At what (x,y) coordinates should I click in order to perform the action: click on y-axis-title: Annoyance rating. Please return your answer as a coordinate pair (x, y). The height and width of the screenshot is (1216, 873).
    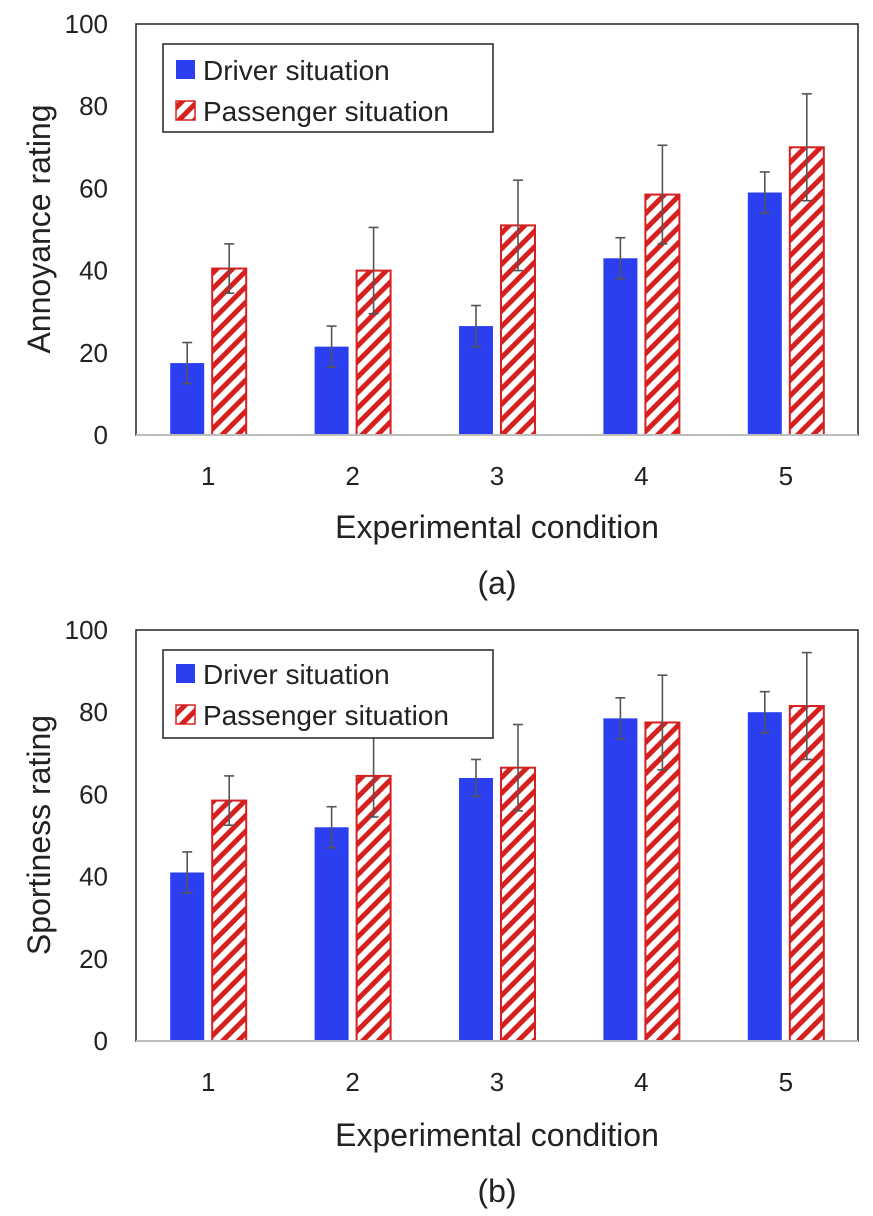
    Looking at the image, I should click on (39, 228).